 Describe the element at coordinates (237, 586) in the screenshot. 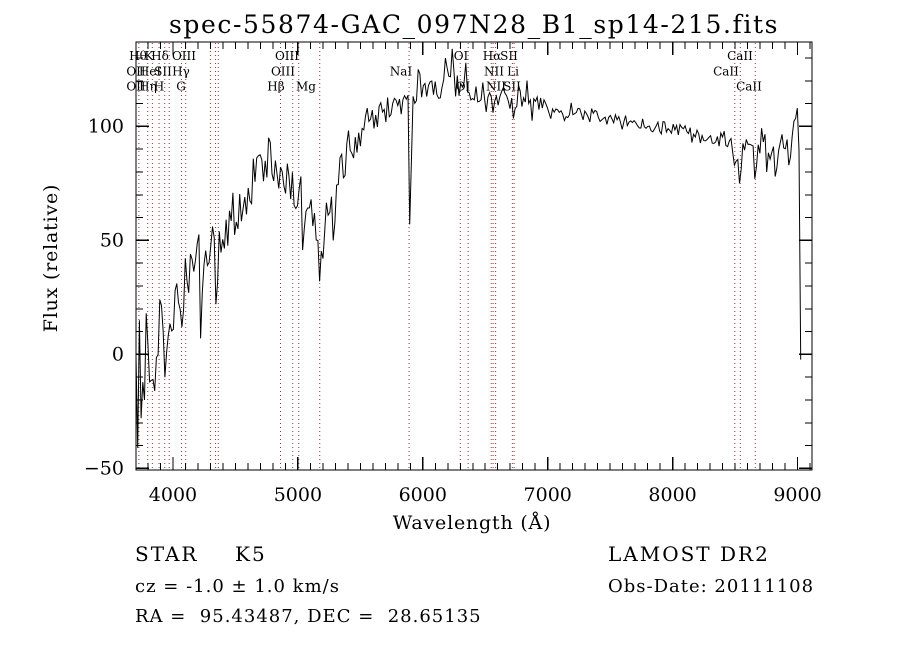

I see `cz-velocity-line: cz = -1.0 ± 1.0 km/s` at that location.